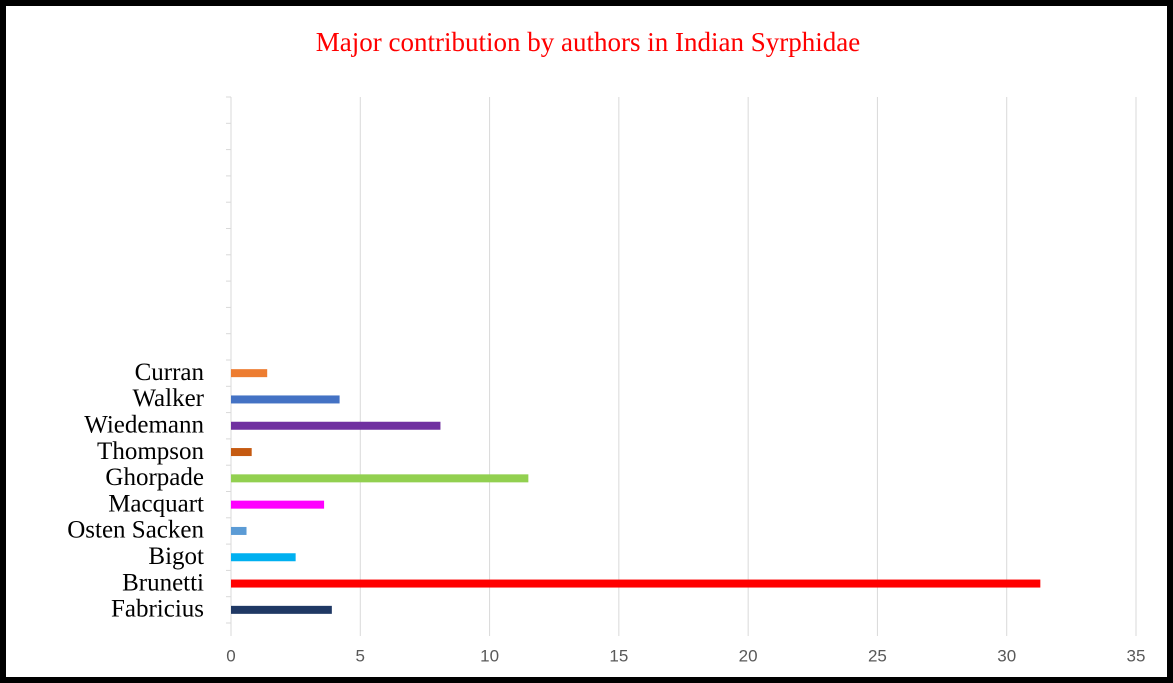  What do you see at coordinates (156, 503) in the screenshot?
I see `y-tick-label: Macquart` at bounding box center [156, 503].